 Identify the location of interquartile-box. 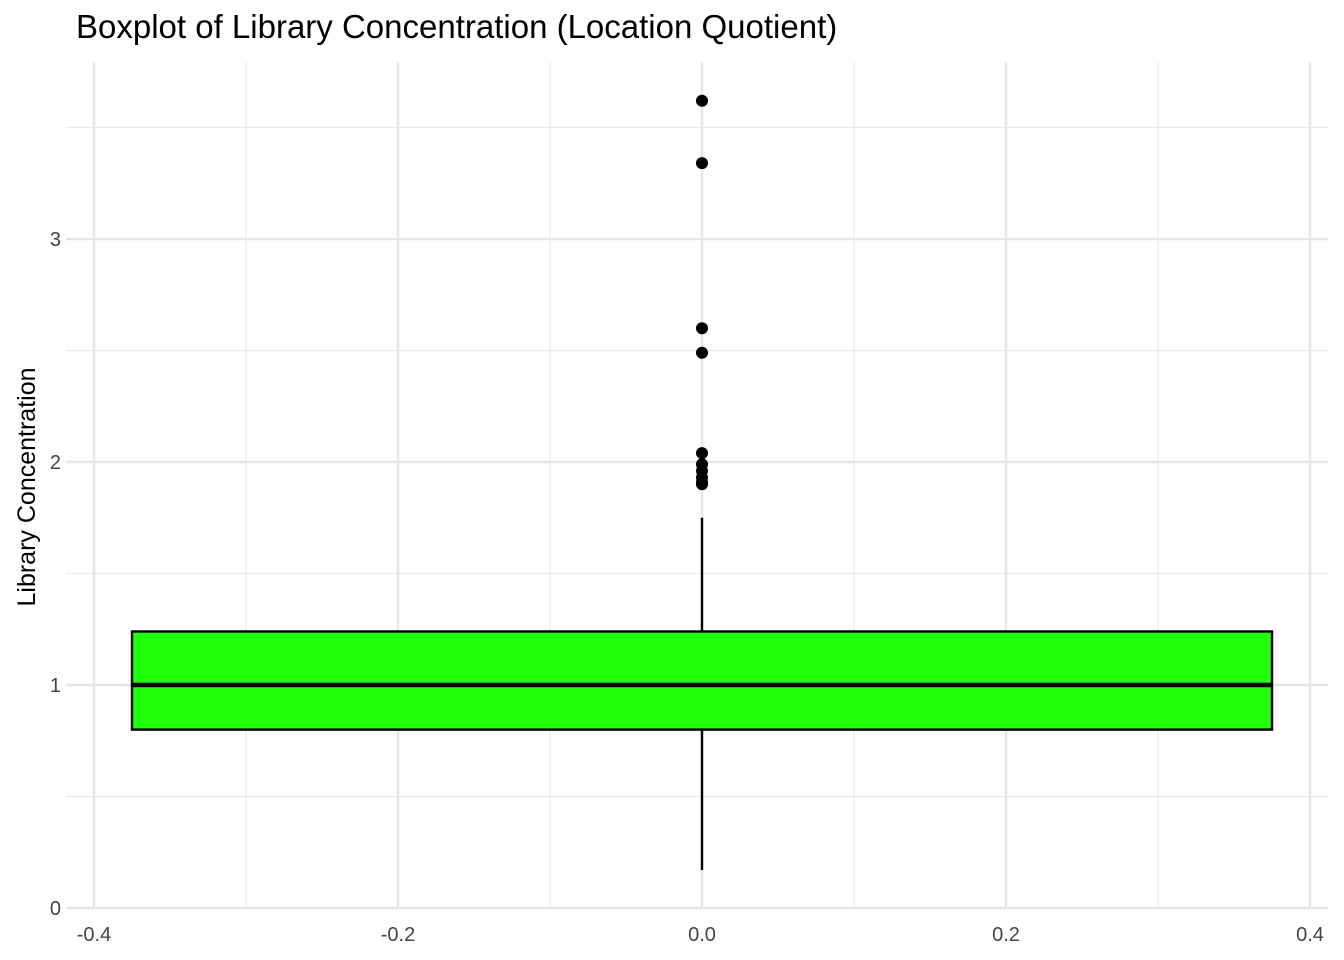
(702, 680).